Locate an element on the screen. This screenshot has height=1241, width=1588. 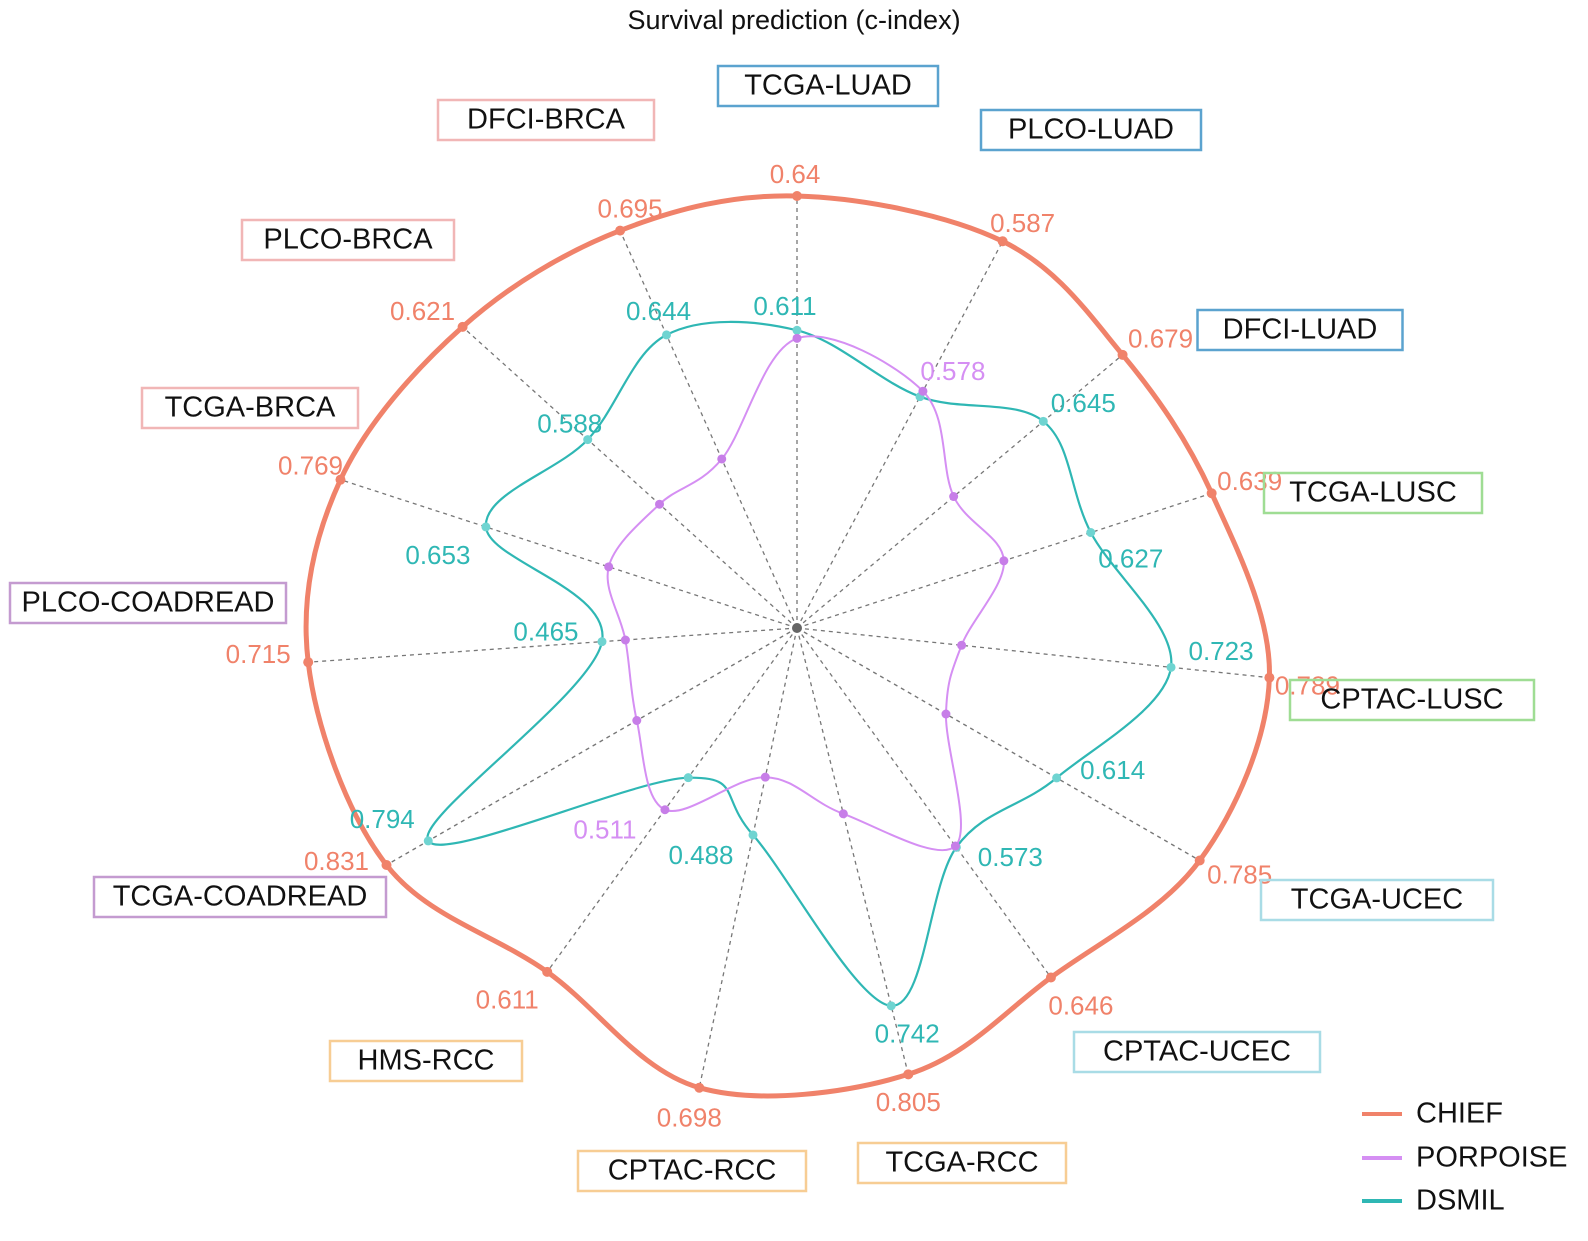
spoke-plco-luad is located at coordinates (900, 434).